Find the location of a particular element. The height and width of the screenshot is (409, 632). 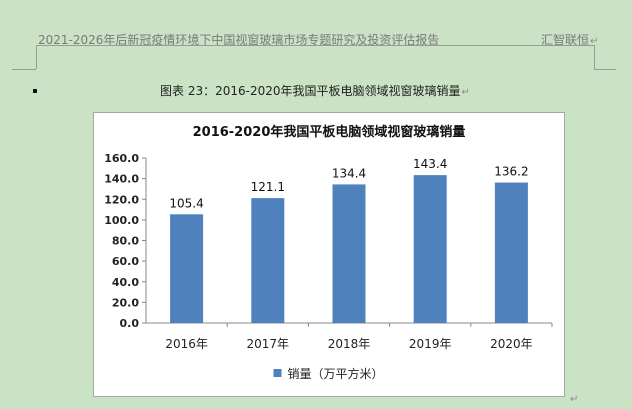

crop-mark-left-h is located at coordinates (24, 69).